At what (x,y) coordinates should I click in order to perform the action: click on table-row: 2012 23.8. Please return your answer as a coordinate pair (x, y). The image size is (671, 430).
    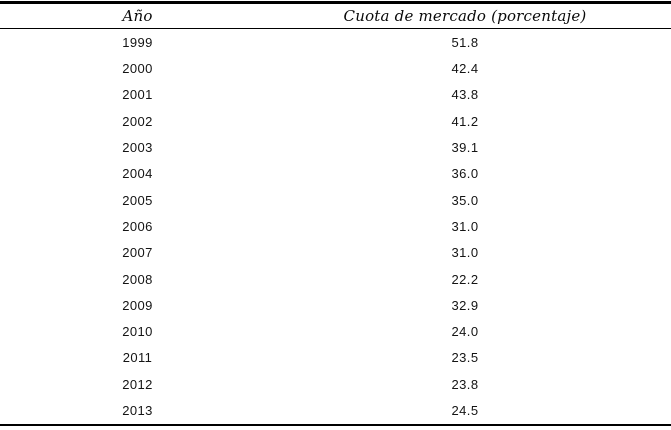
    Looking at the image, I should click on (335, 384).